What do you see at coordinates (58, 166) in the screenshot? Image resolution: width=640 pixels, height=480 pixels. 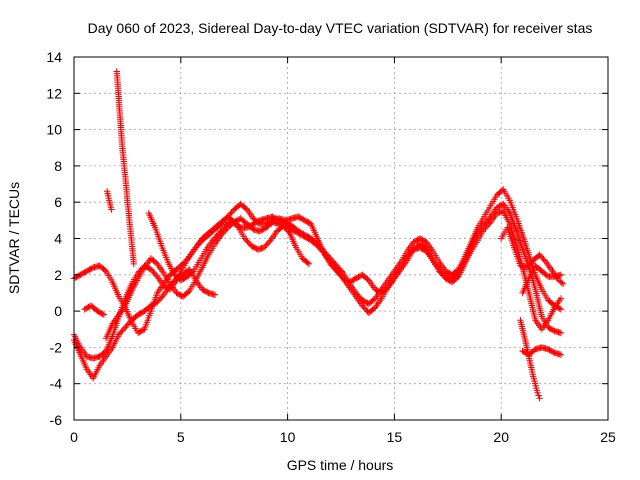 I see `y-tick-label: 8` at bounding box center [58, 166].